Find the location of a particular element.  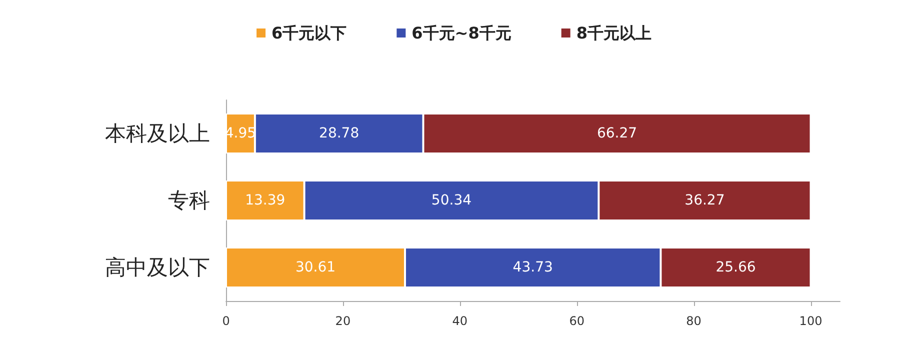

x-tick-label: 60 is located at coordinates (576, 321).